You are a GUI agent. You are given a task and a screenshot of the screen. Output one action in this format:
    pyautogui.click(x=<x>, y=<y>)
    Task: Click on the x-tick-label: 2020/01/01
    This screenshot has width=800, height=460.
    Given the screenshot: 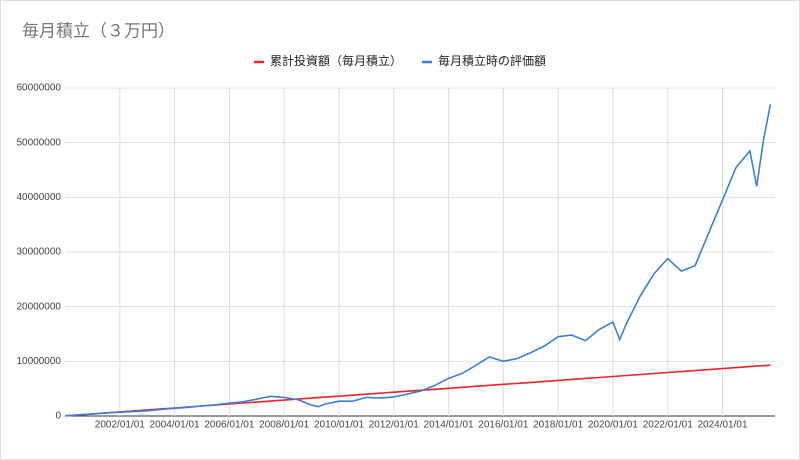 What is the action you would take?
    pyautogui.click(x=613, y=425)
    